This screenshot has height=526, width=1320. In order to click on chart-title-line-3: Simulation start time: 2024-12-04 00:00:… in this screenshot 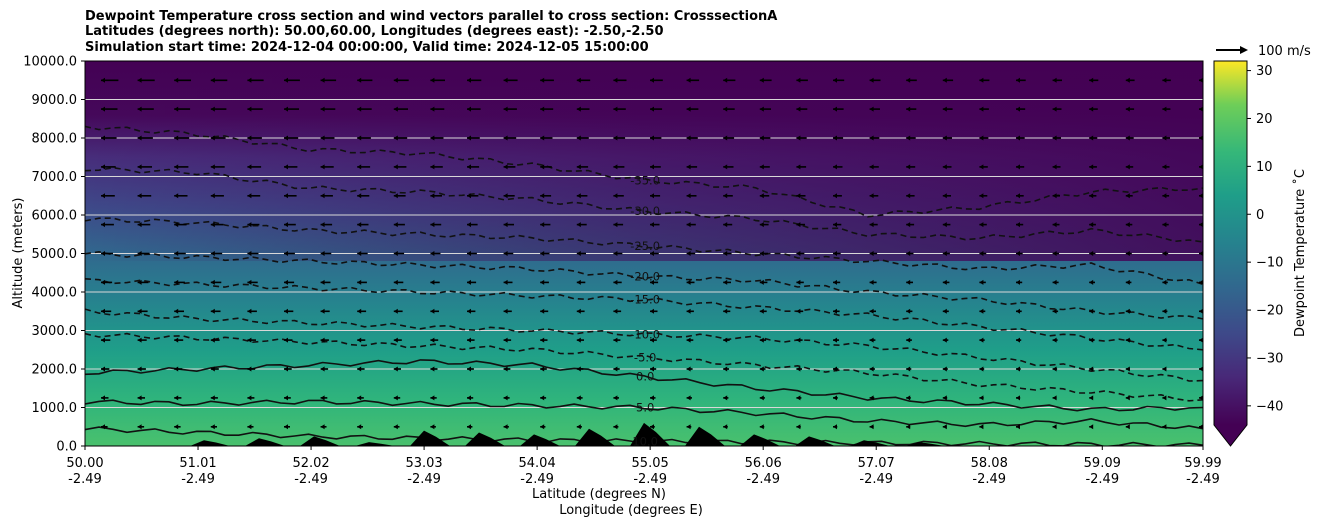, I will do `click(367, 47)`.